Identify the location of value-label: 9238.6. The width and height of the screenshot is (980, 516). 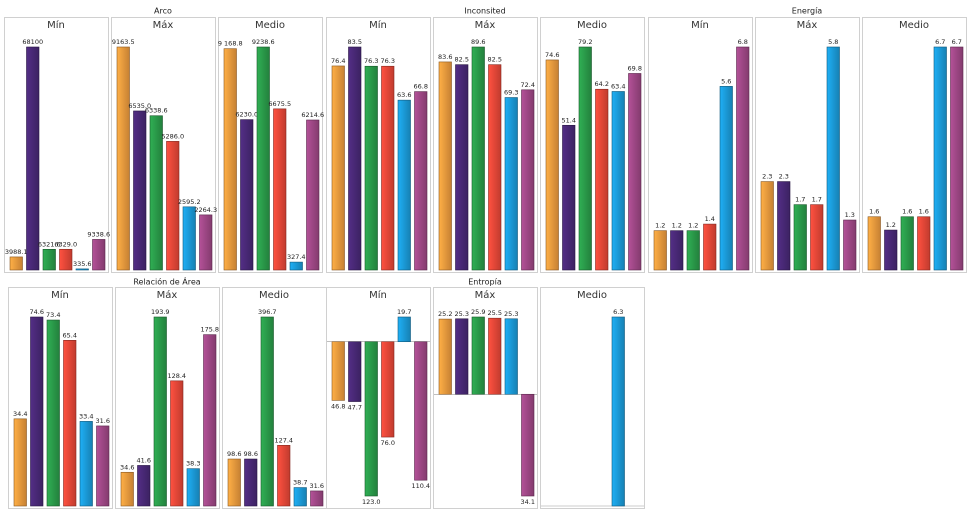
(263, 42).